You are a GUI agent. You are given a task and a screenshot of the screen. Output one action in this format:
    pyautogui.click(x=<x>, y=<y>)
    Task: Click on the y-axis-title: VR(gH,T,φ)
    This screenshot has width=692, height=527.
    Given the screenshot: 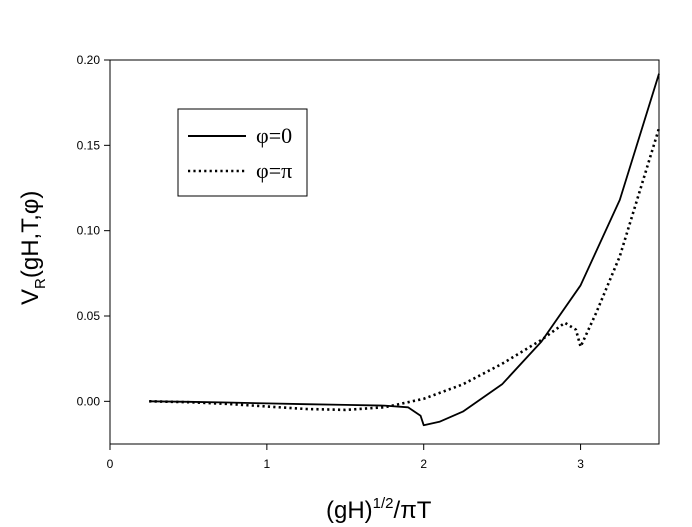 What is the action you would take?
    pyautogui.click(x=33, y=248)
    